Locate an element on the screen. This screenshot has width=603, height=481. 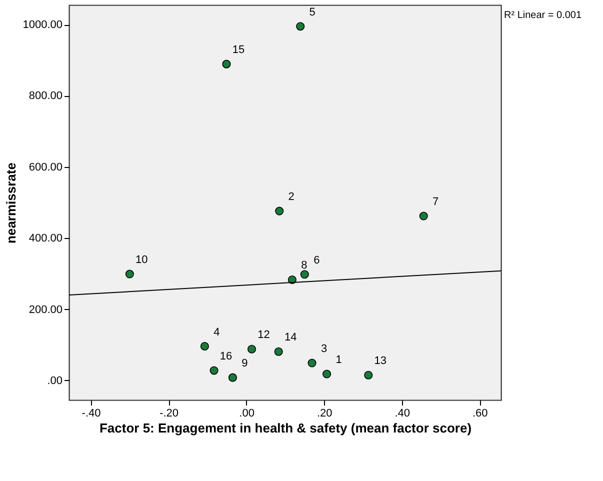
annotation: 2 is located at coordinates (291, 197).